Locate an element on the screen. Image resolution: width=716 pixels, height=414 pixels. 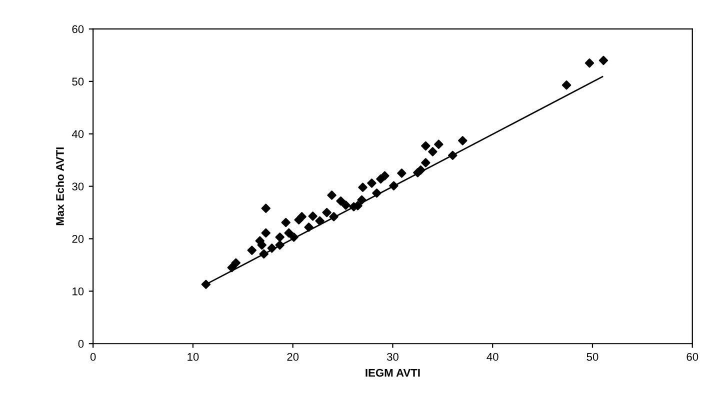
x-tick-label: 10 is located at coordinates (193, 356).